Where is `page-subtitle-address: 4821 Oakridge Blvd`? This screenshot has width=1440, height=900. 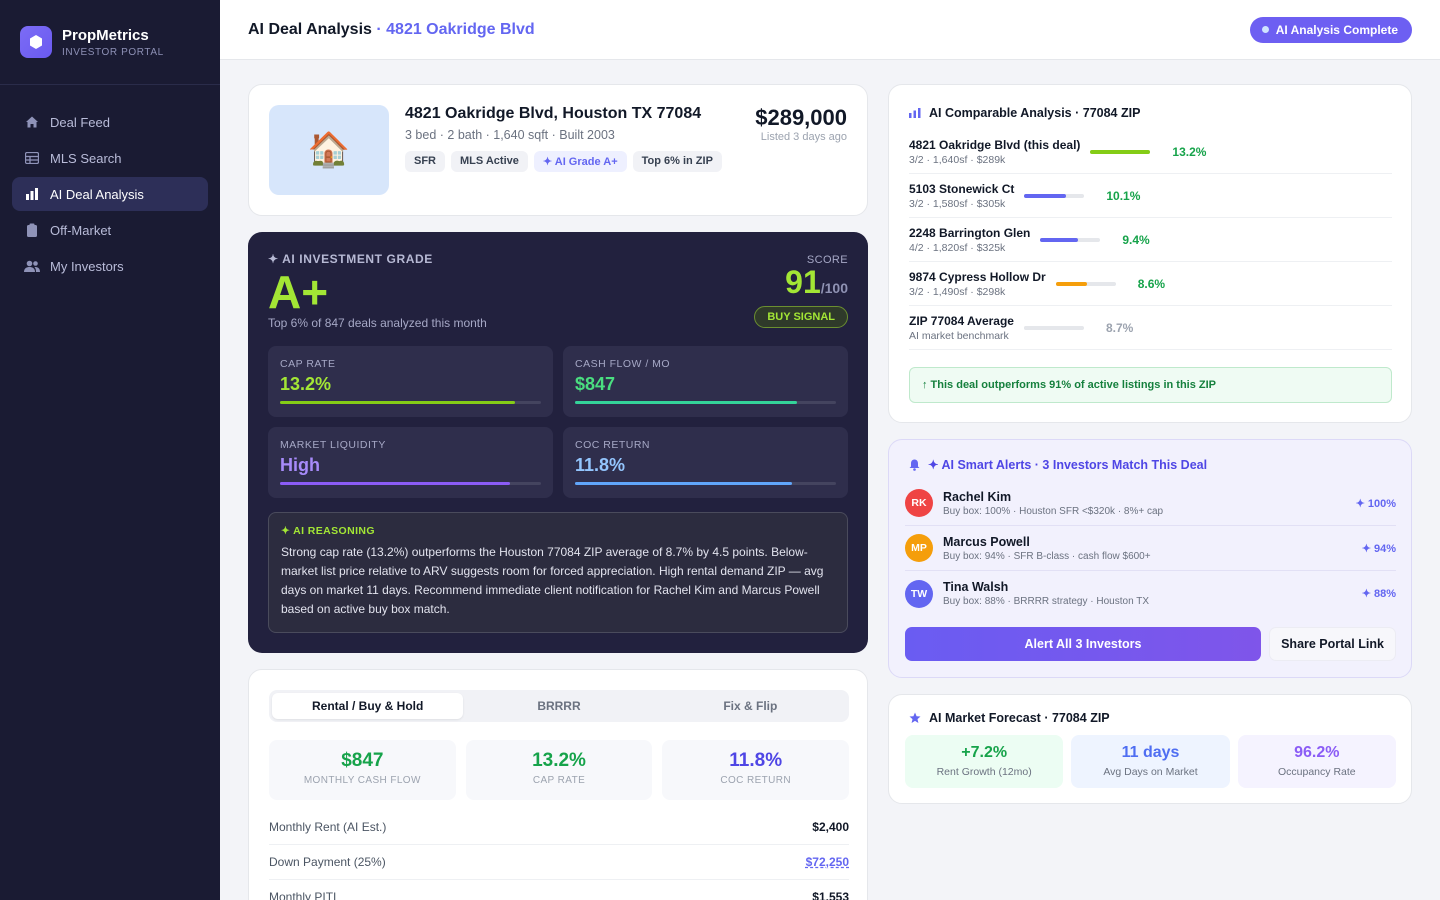
page-subtitle-address: 4821 Oakridge Blvd is located at coordinates (460, 29).